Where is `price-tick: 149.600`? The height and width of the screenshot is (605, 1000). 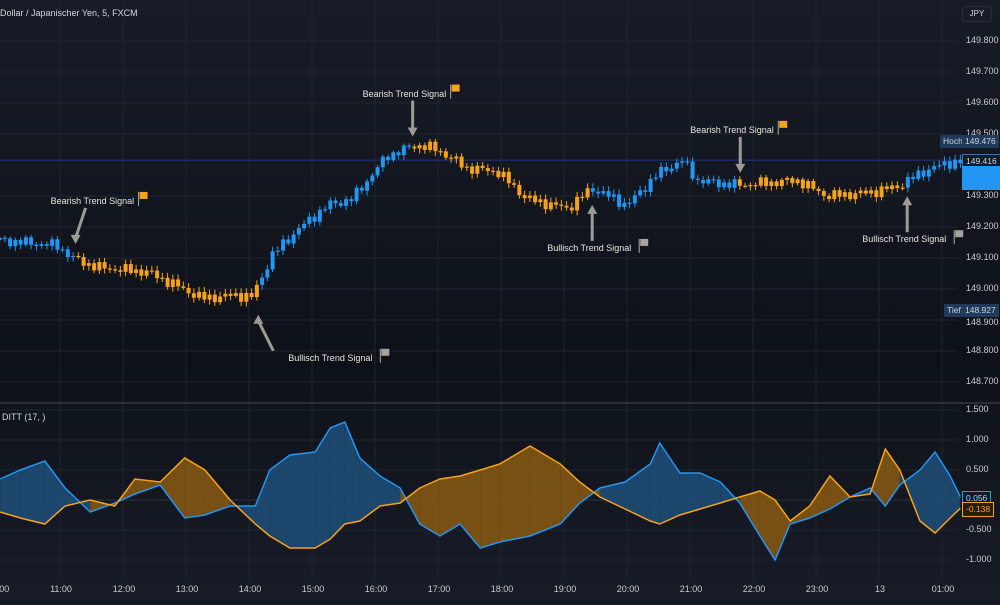 price-tick: 149.600 is located at coordinates (982, 102).